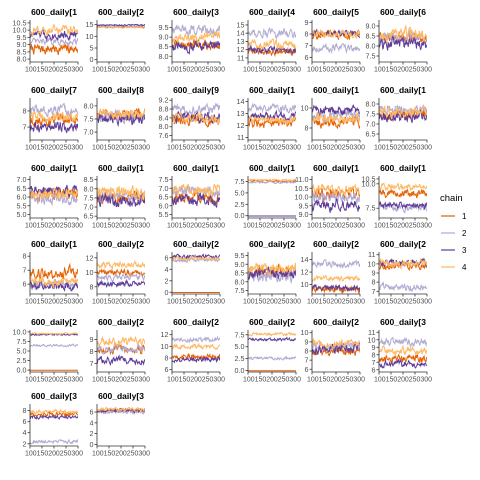  Describe the element at coordinates (92, 273) in the screenshot. I see `y-axis: 12 10 8` at that location.